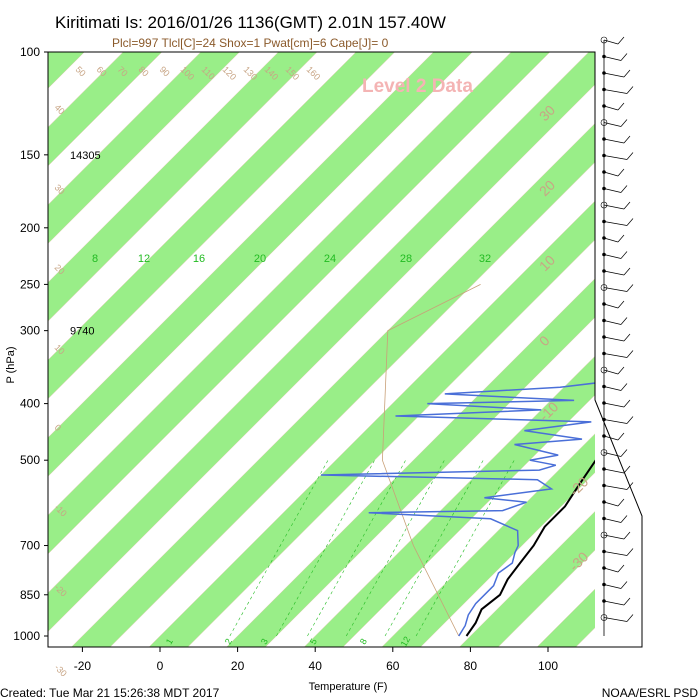  What do you see at coordinates (30, 344) in the screenshot?
I see `y-axis-ticks: 100 150 200 250 300 400 500 700 850 1000` at bounding box center [30, 344].